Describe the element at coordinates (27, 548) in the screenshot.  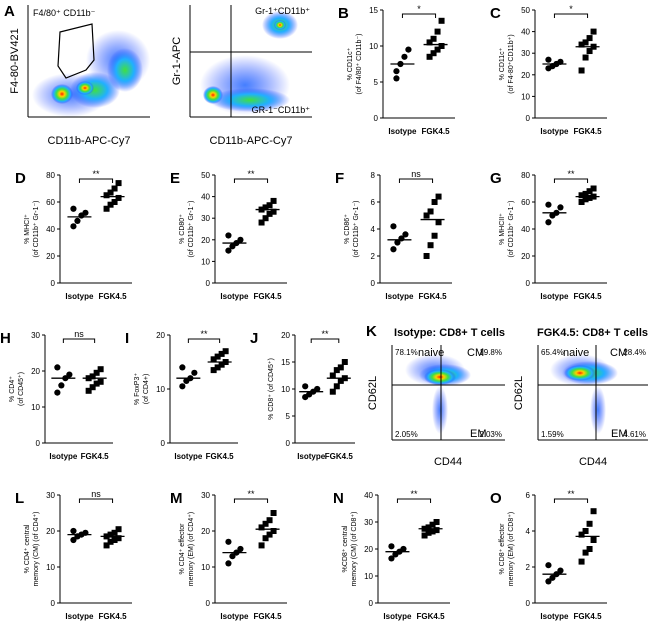
I see `y-axis-label-l: % CD4⁺ central` at that location.